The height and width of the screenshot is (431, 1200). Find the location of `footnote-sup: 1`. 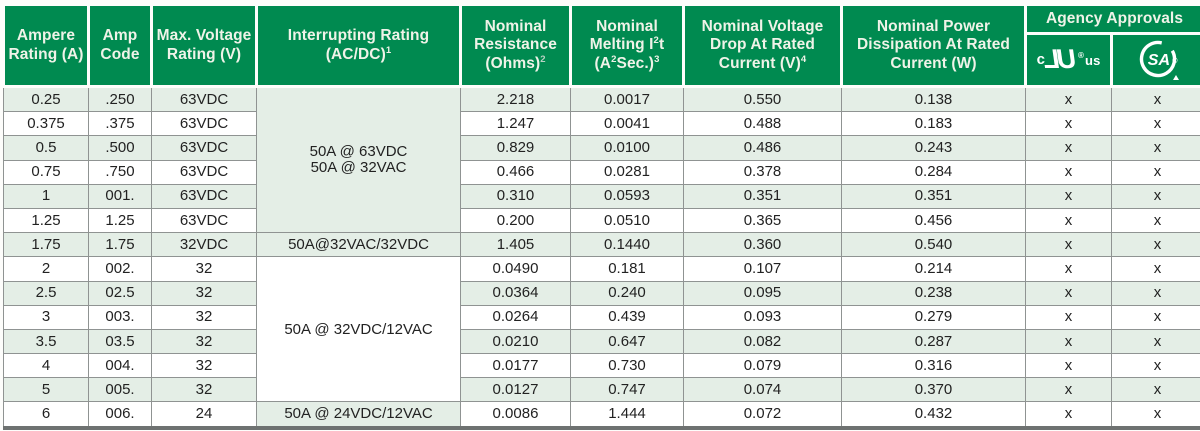

footnote-sup: 1 is located at coordinates (388, 50).